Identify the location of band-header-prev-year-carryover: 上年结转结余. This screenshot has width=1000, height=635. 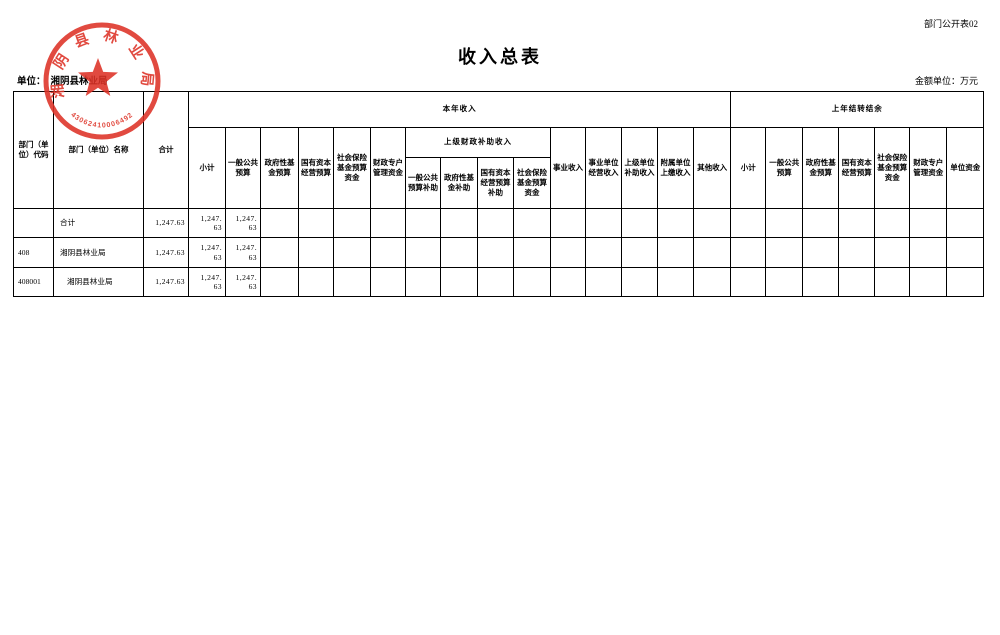
(857, 109).